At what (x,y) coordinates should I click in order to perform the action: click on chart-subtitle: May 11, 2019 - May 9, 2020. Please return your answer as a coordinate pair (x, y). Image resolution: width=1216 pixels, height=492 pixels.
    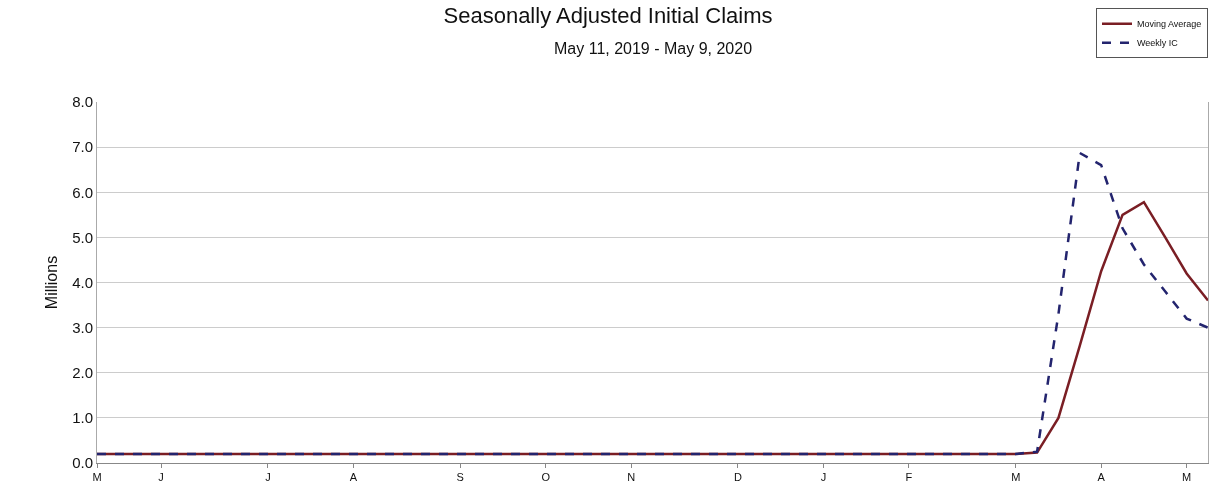
    Looking at the image, I should click on (653, 48).